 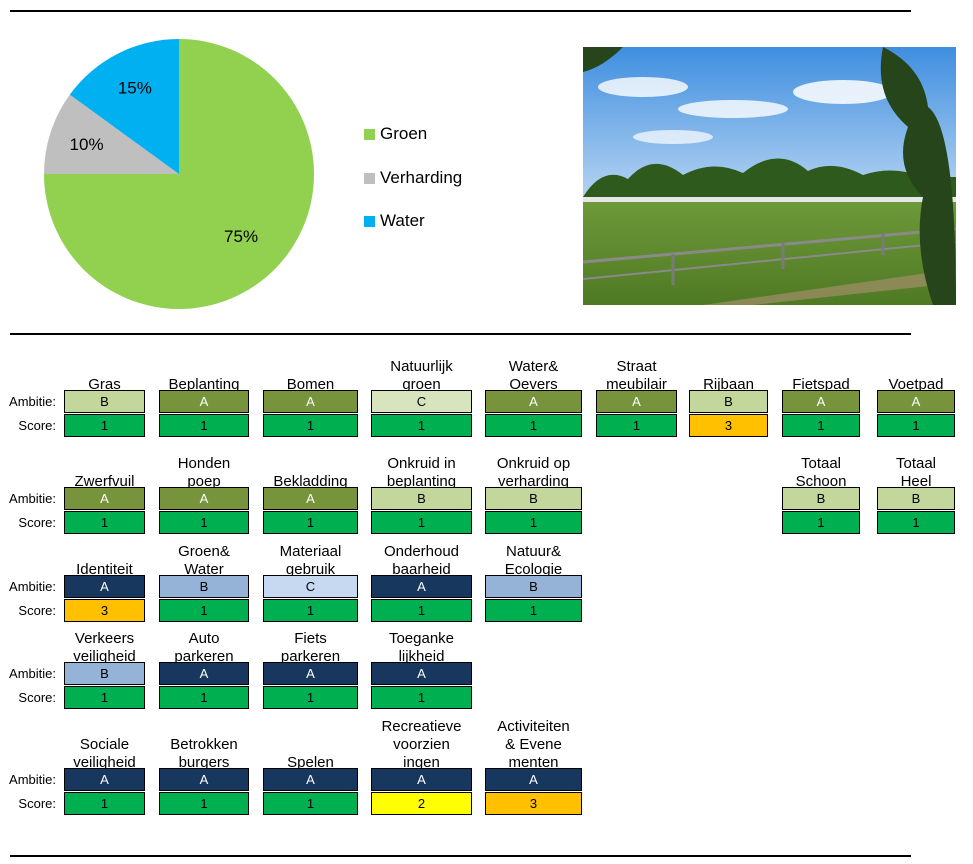 What do you see at coordinates (460, 334) in the screenshot?
I see `middle-divider` at bounding box center [460, 334].